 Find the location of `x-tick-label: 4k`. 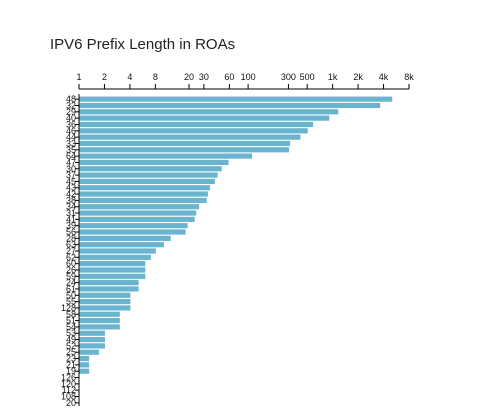

x-tick-label: 4k is located at coordinates (384, 77).